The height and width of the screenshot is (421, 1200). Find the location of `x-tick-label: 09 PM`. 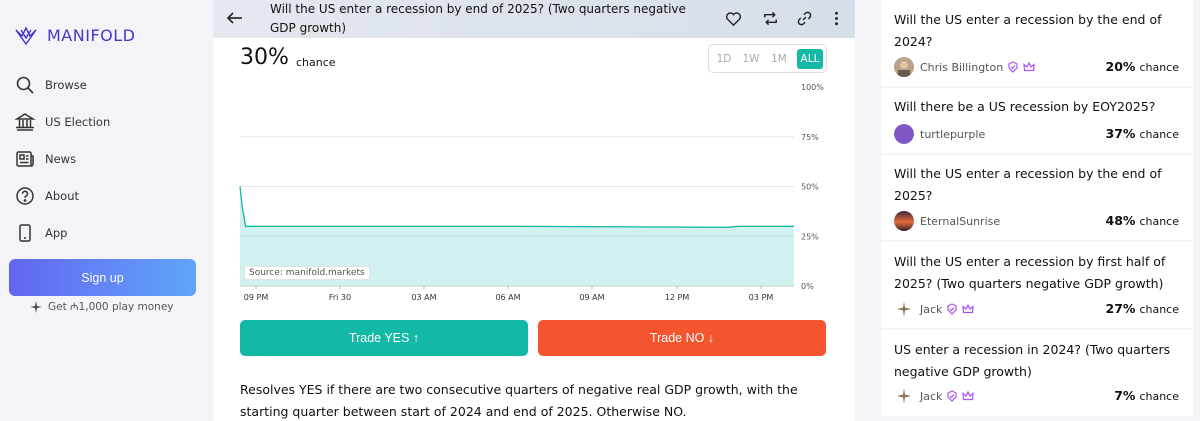

x-tick-label: 09 PM is located at coordinates (256, 297).